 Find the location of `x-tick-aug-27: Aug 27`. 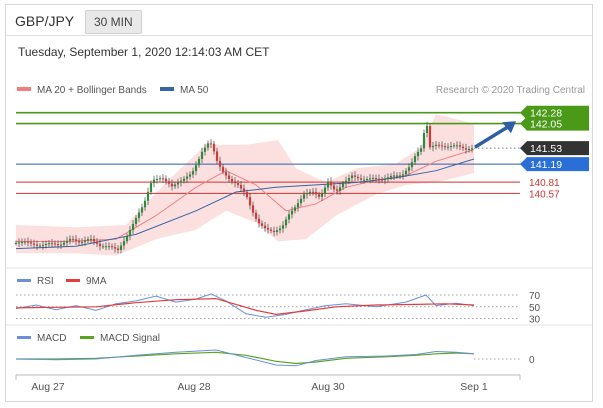

x-tick-aug-27: Aug 27 is located at coordinates (47, 387).